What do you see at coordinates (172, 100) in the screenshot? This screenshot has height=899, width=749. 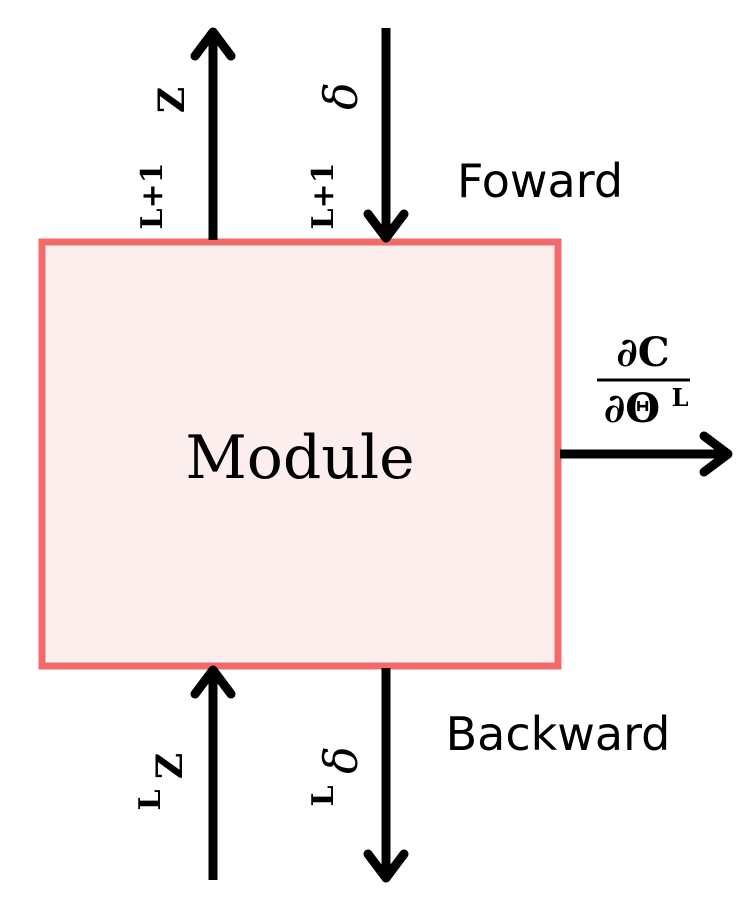 I see `z-next-symbol: Z` at bounding box center [172, 100].